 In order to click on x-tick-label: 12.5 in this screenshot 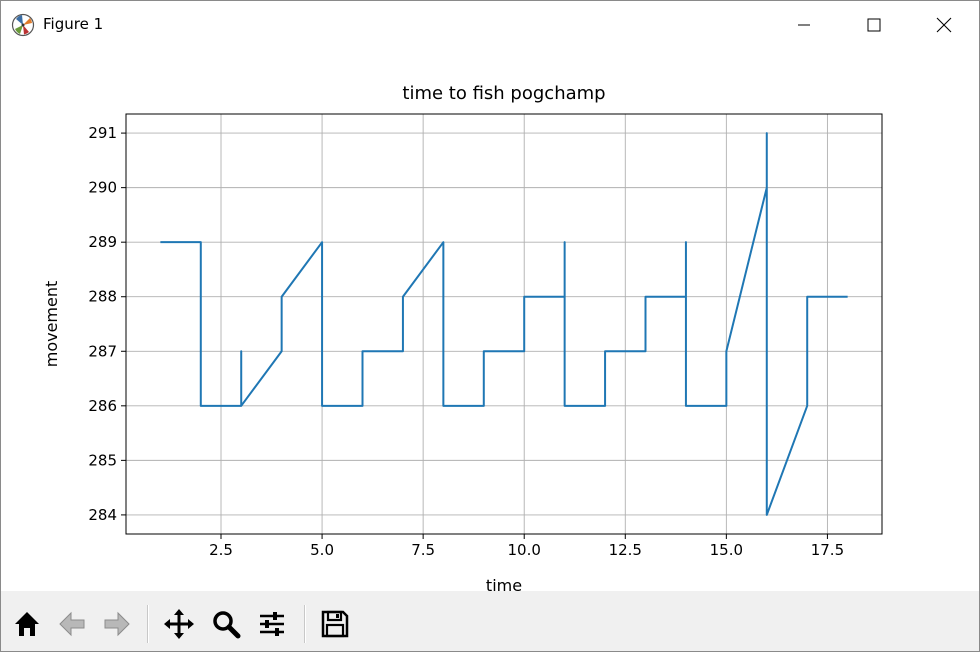, I will do `click(625, 550)`.